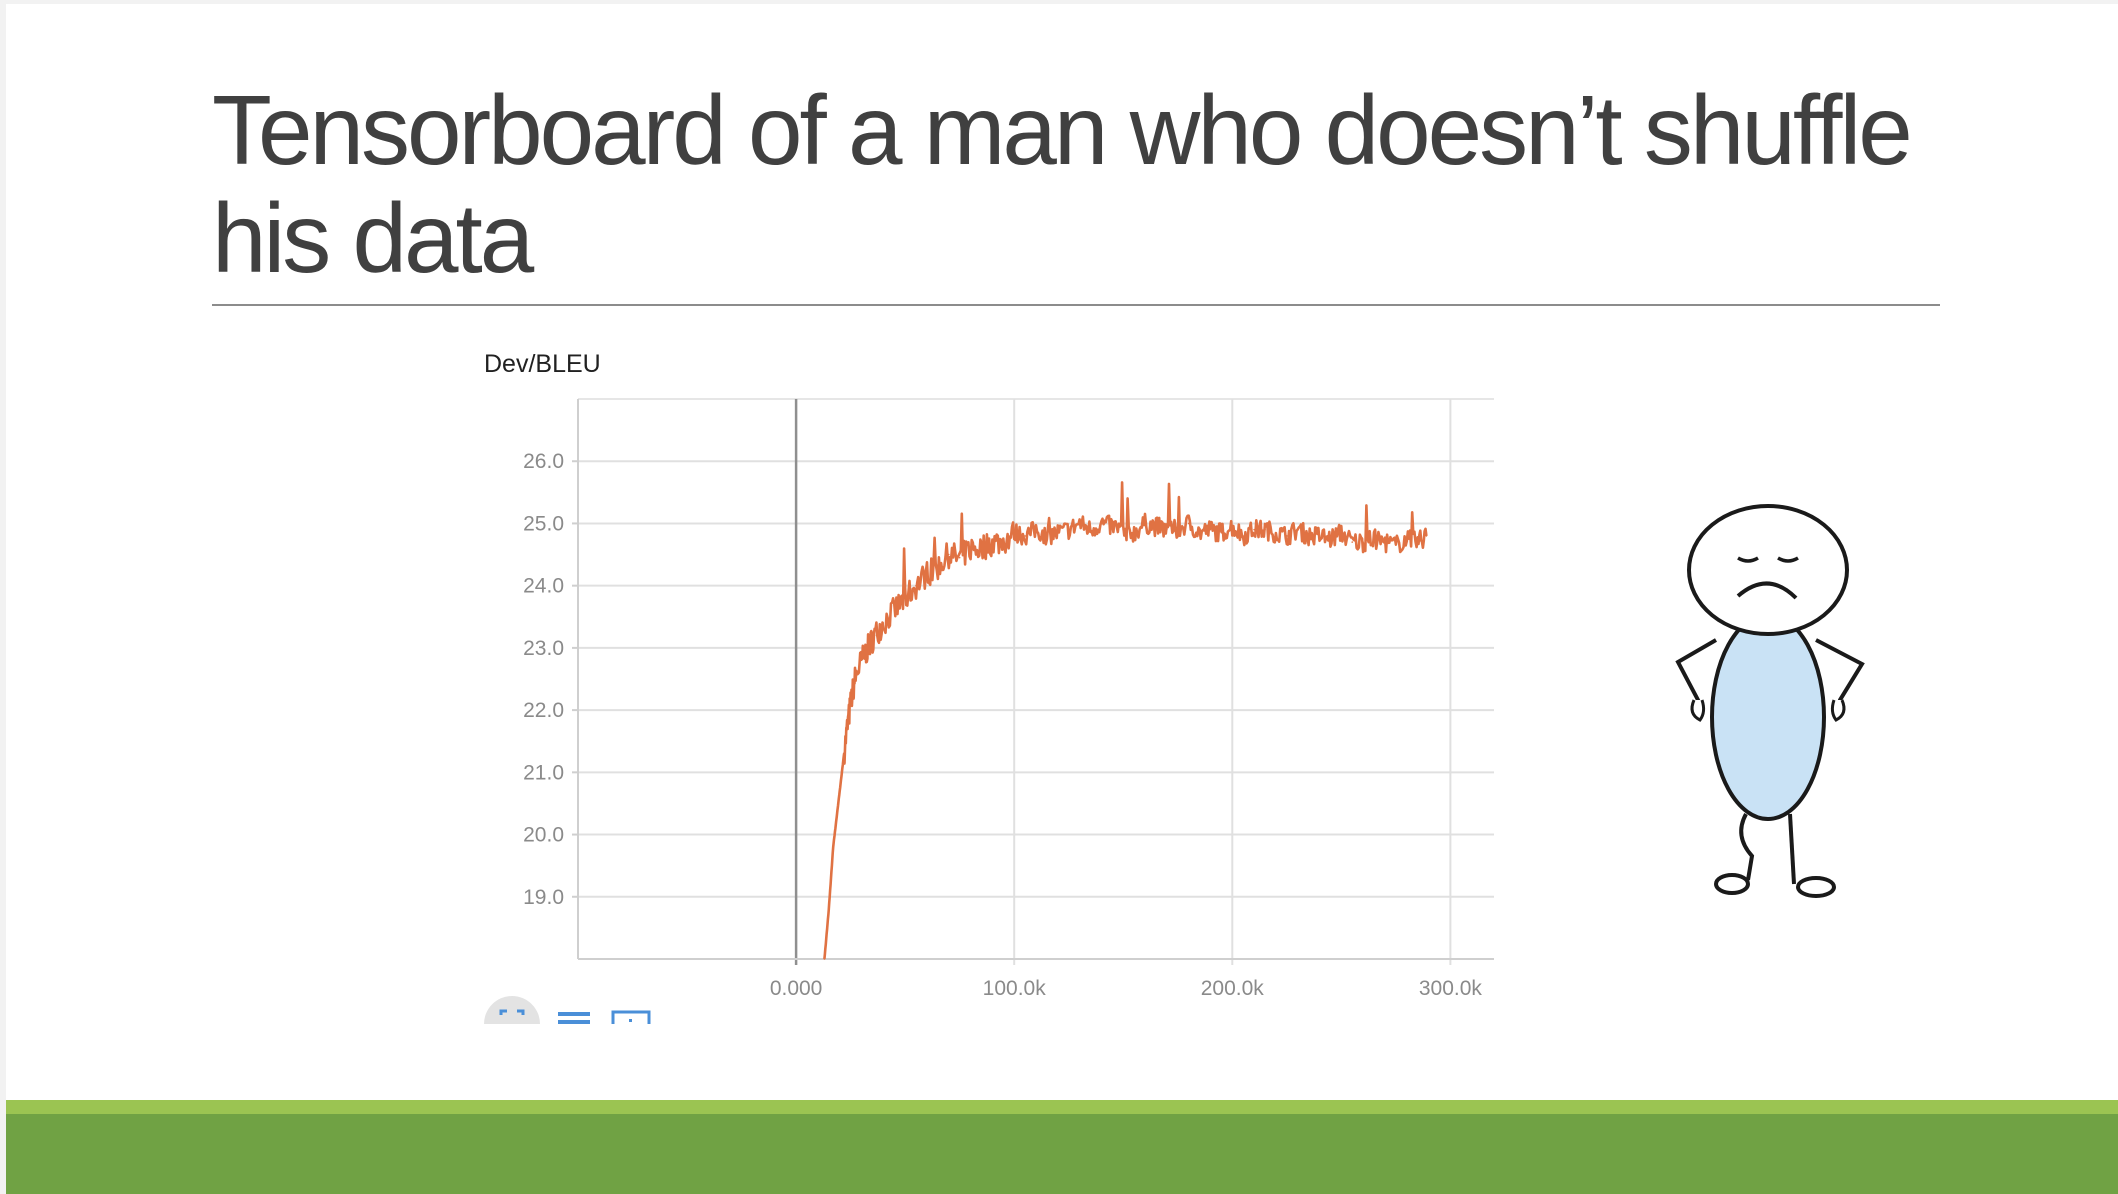 The image size is (2118, 1194). I want to click on title-divider, so click(1076, 305).